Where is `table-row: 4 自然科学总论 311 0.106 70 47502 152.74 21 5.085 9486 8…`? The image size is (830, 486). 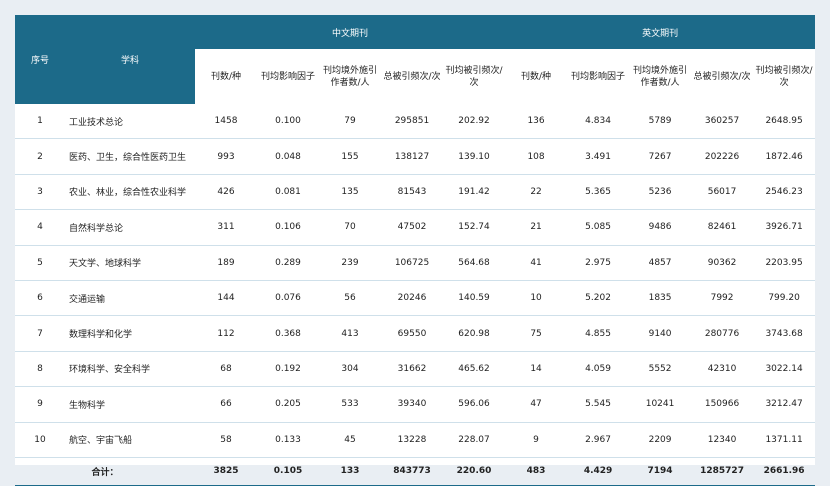
table-row: 4 自然科学总论 311 0.106 70 47502 152.74 21 5.085 9486 8… is located at coordinates (415, 227).